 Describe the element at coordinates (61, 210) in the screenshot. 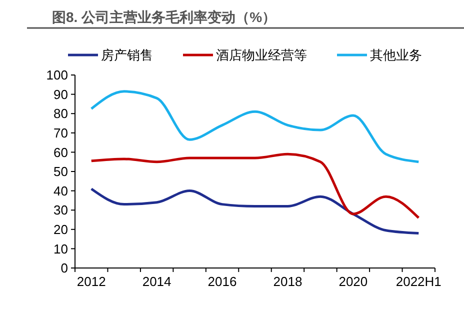

I see `y-tick-label: 30` at that location.